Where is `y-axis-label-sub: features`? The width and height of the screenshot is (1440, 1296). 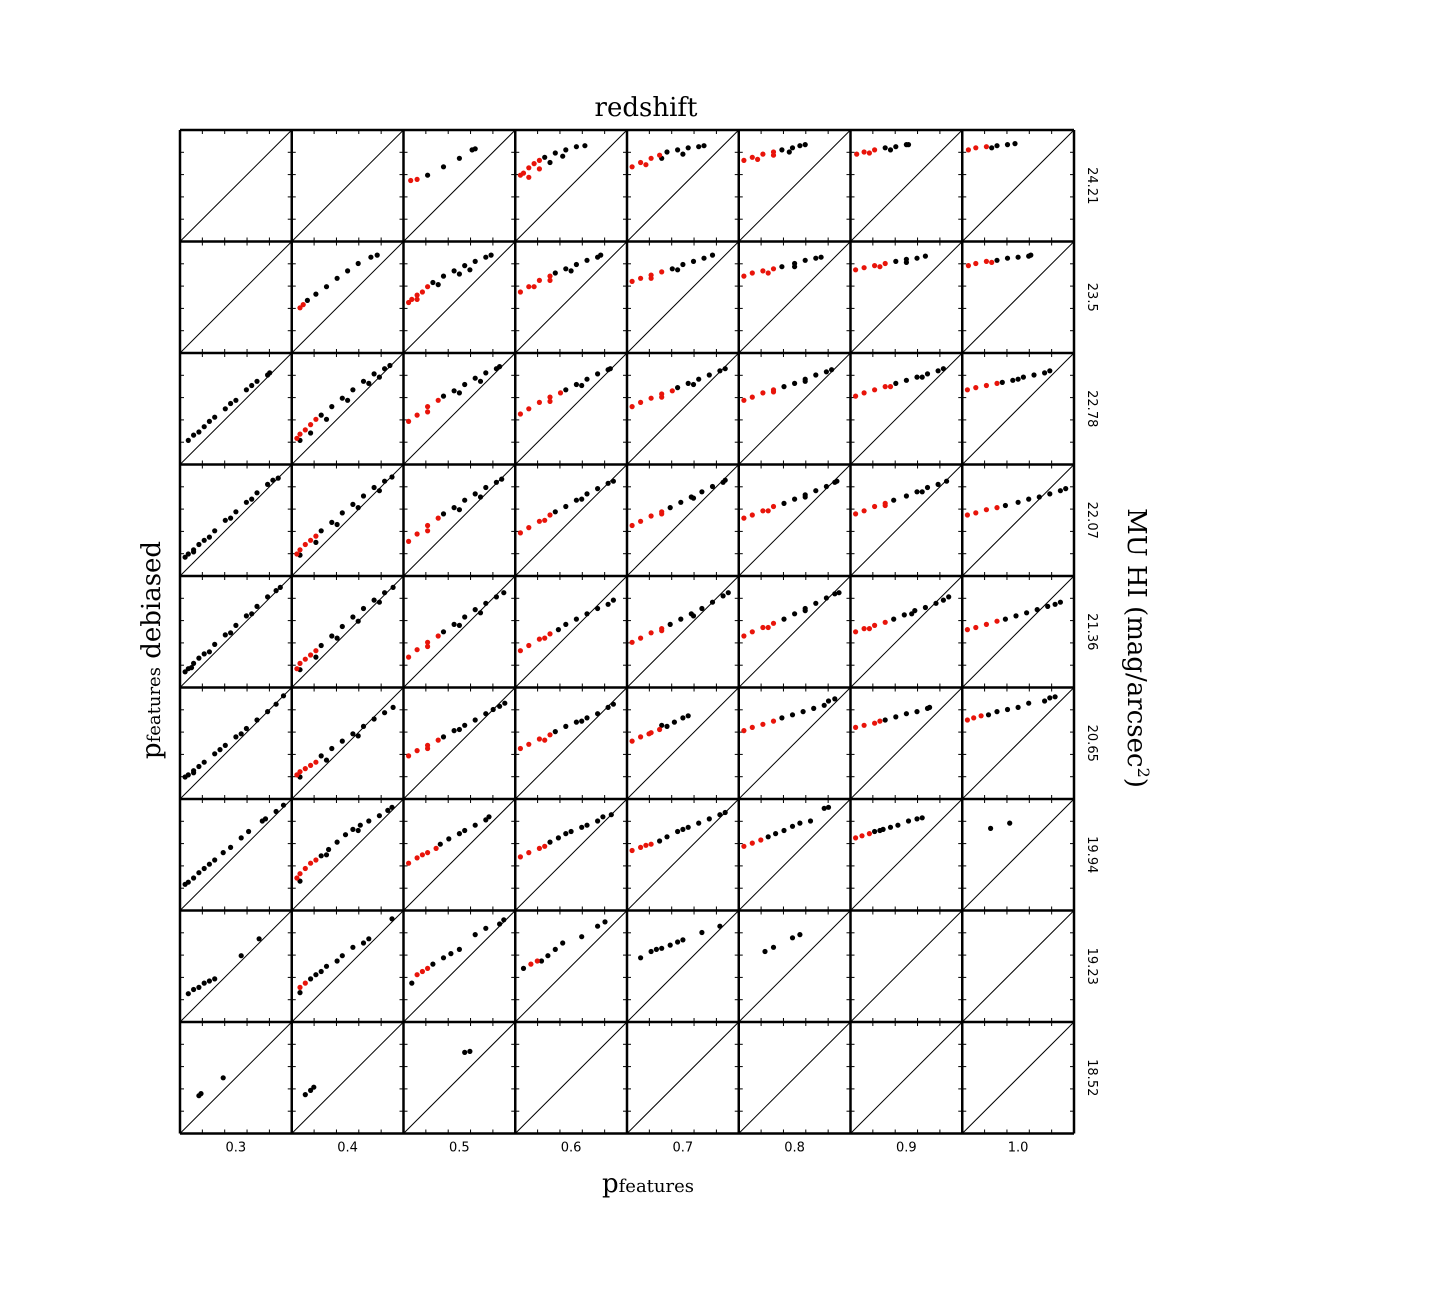
y-axis-label-sub: features is located at coordinates (154, 704).